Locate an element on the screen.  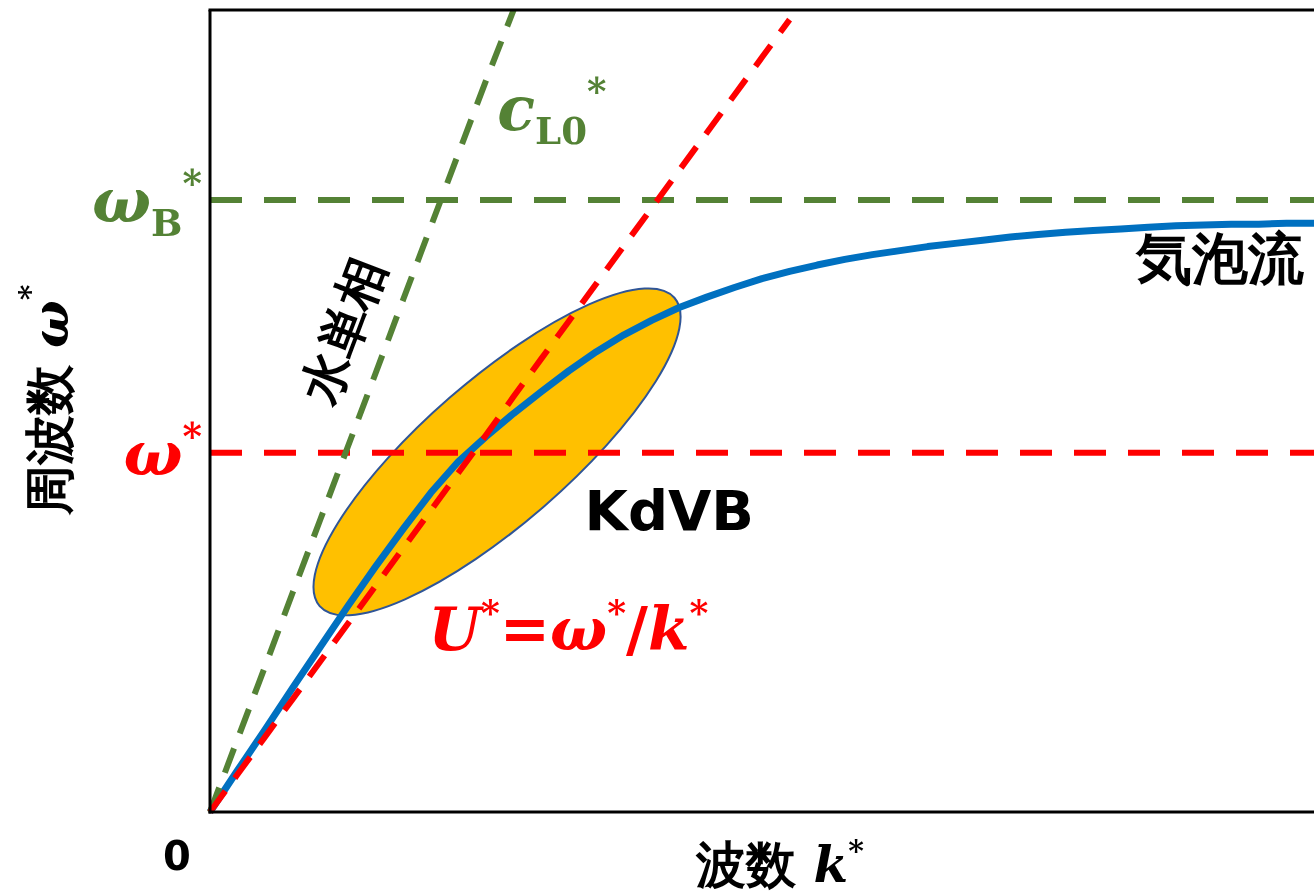
x-axis-title: 波数 k$^{*}$ is located at coordinates (780, 863).